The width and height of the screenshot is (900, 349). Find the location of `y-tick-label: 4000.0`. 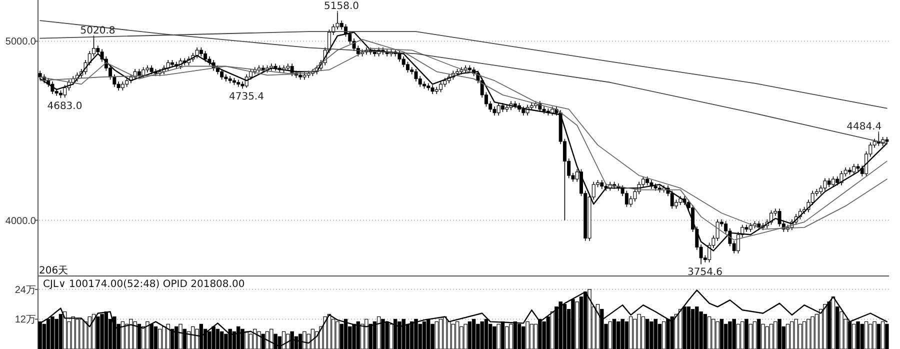

y-tick-label: 4000.0 is located at coordinates (20, 221).